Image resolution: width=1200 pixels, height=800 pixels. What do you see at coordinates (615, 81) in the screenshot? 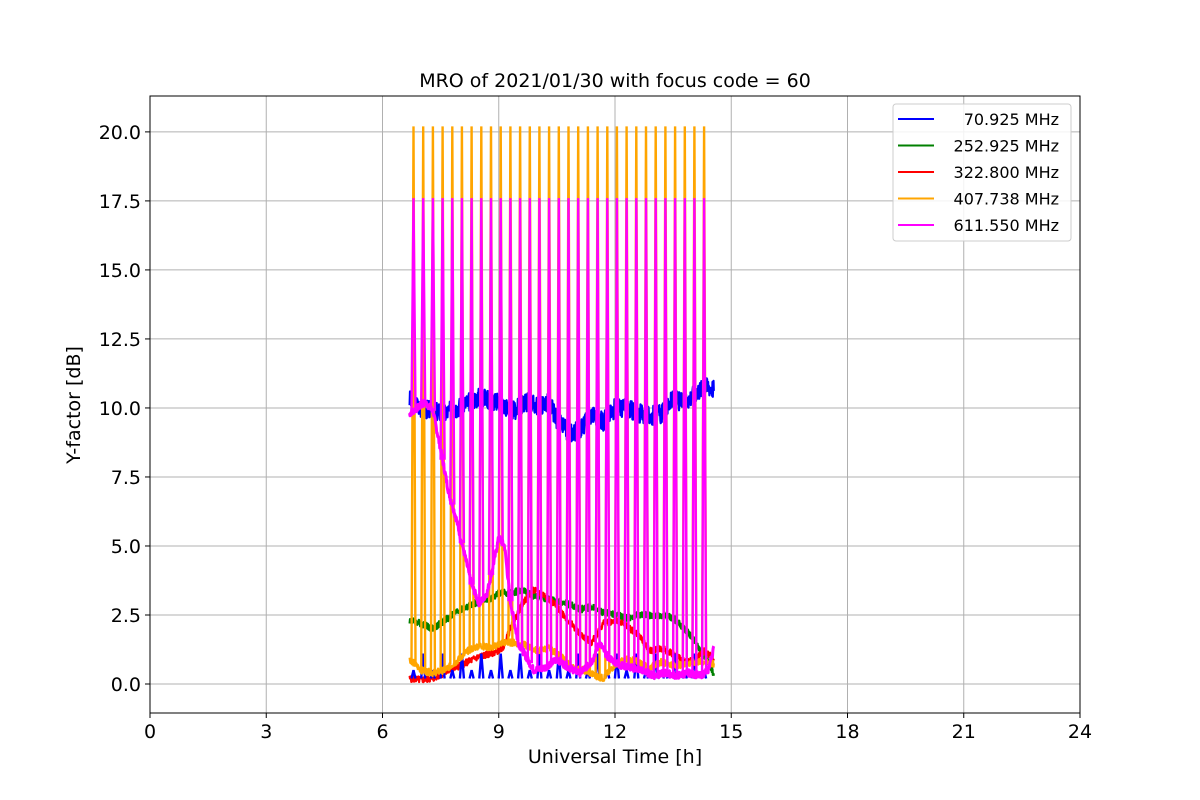
I see `chart-title: MRO of 2021/01/30 with focus code = 60` at bounding box center [615, 81].